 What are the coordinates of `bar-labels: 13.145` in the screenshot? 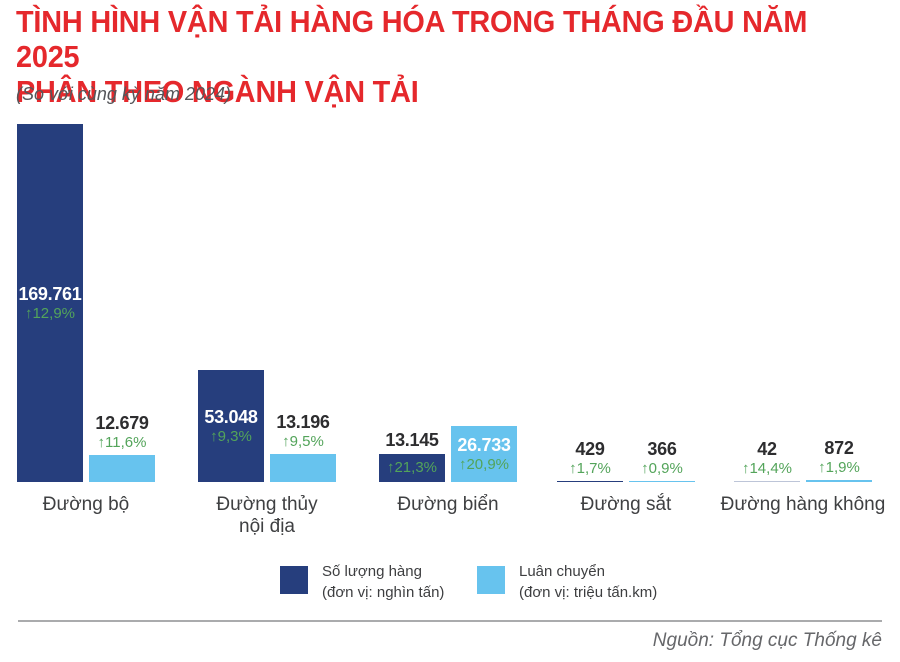 It's located at (412, 440).